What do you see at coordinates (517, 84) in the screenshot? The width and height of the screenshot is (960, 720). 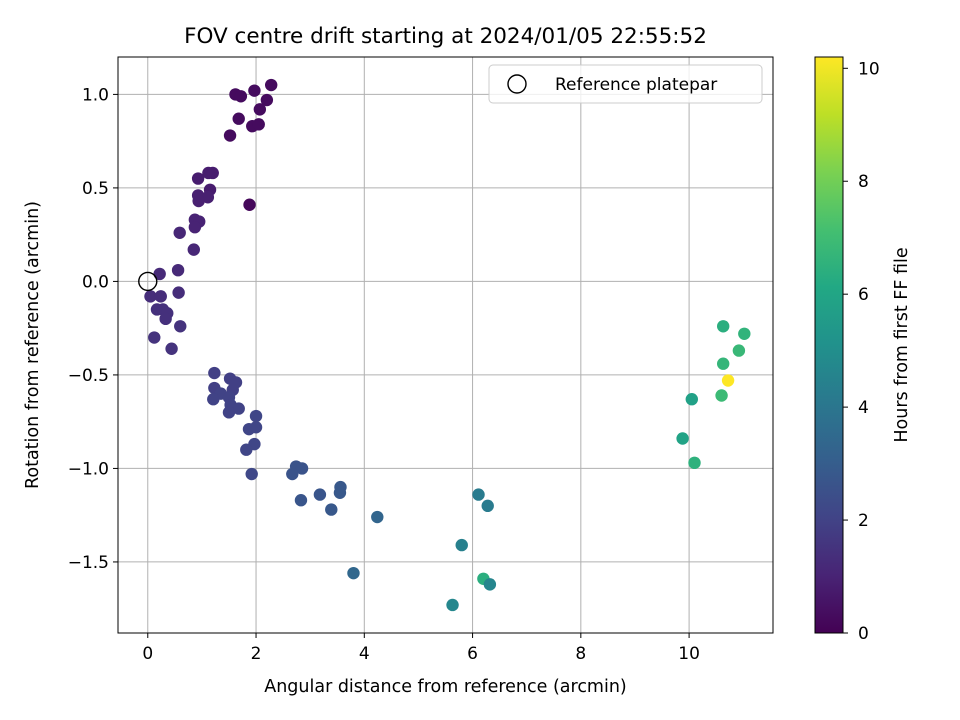 I see `legend-marker` at bounding box center [517, 84].